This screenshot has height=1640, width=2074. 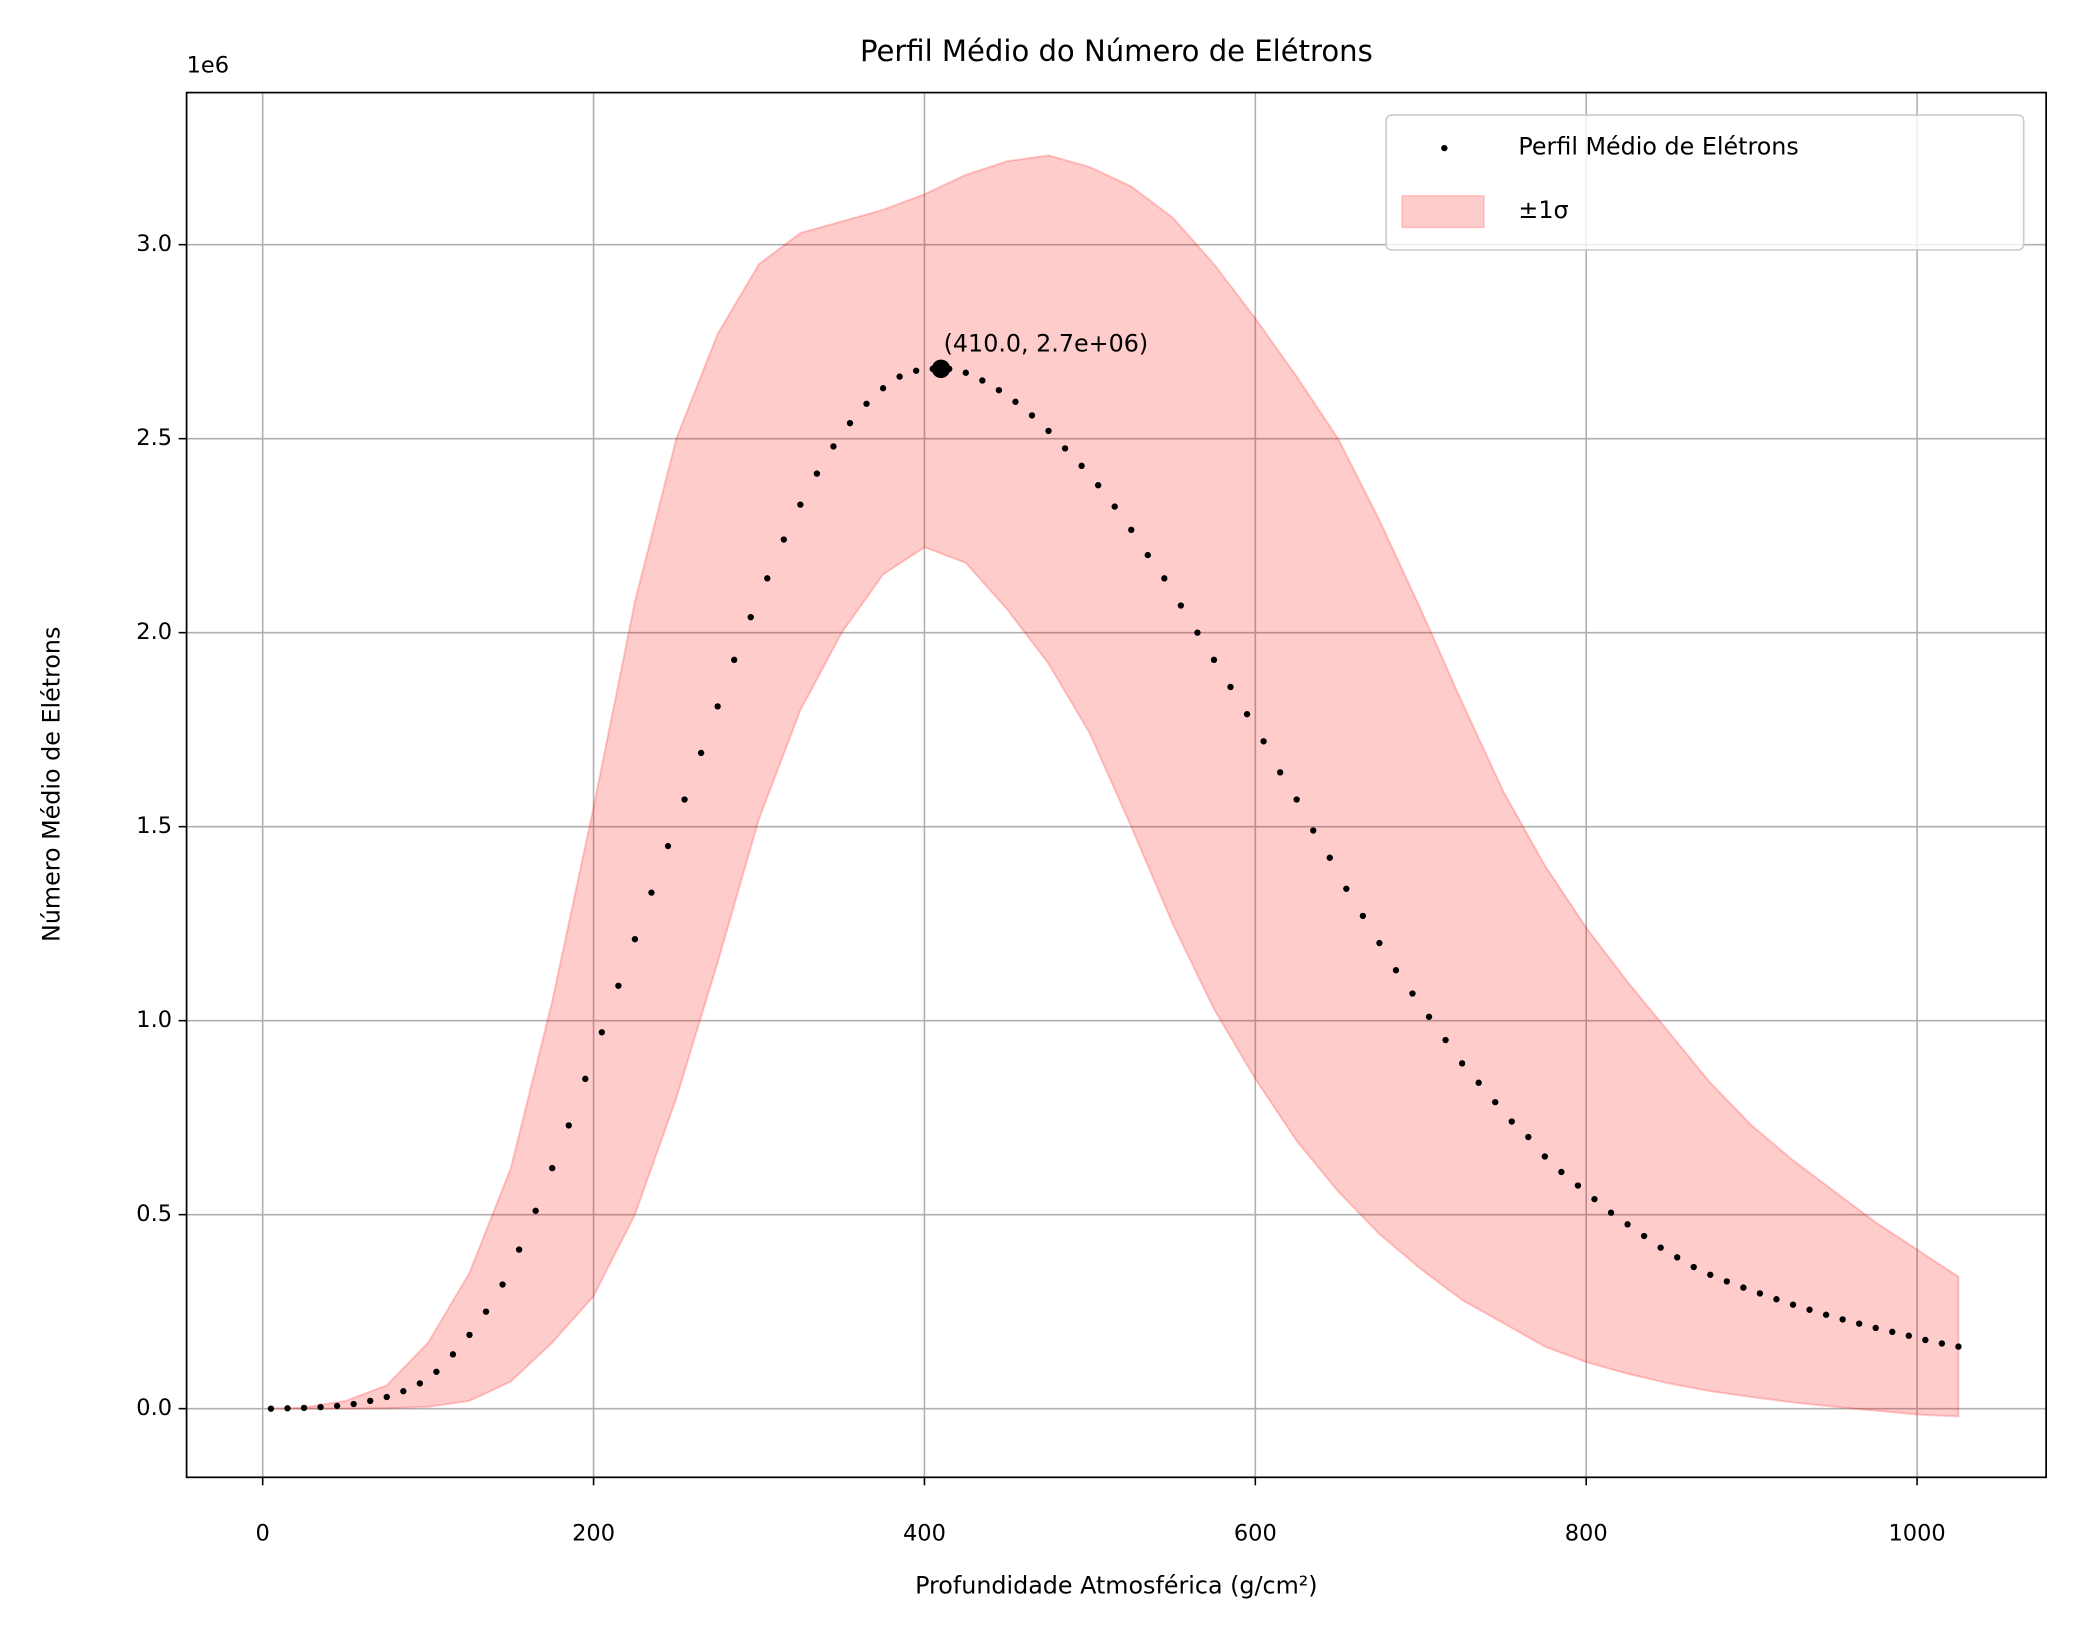 What do you see at coordinates (154, 1214) in the screenshot?
I see `y-tick-label: 0.5` at bounding box center [154, 1214].